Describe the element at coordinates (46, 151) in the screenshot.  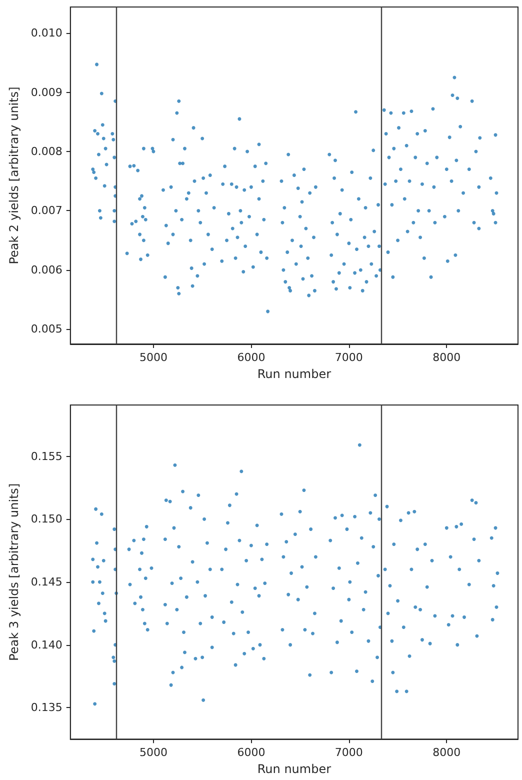
I see `y-tick-label: 0.008` at that location.